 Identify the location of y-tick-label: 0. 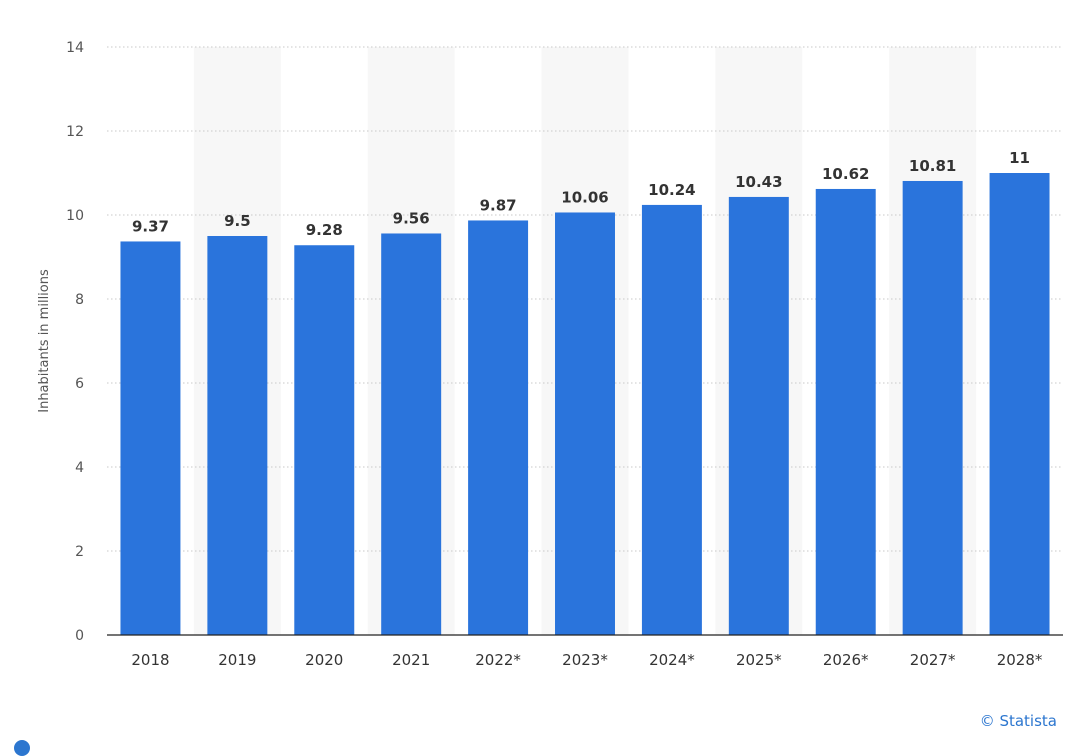
(79, 636).